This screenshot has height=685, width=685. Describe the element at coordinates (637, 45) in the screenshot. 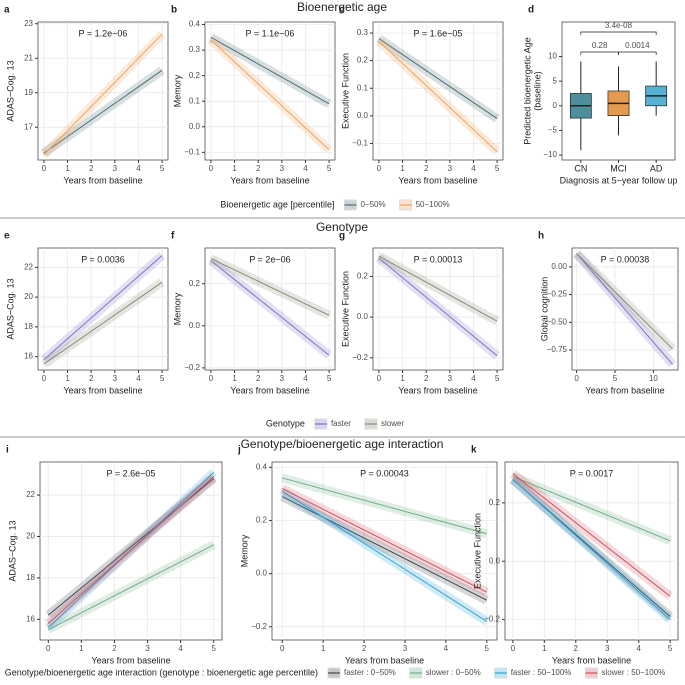

I see `comparison-p: 0.0014` at that location.